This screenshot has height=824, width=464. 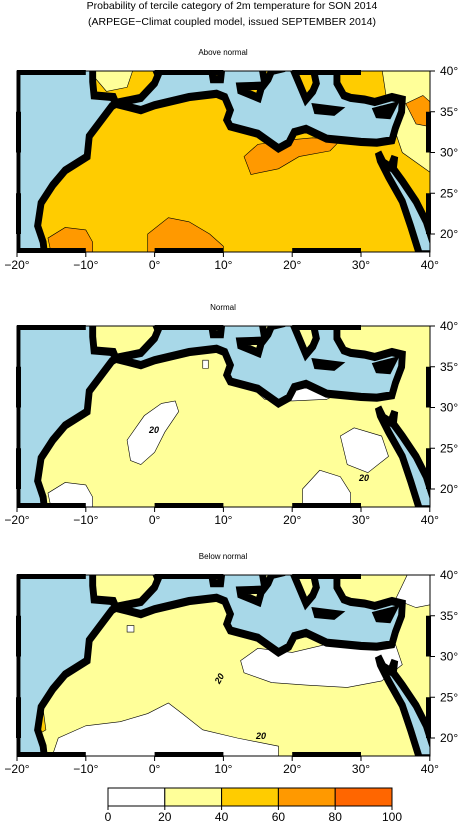 I want to click on panel-title: Above normal, so click(x=223, y=52).